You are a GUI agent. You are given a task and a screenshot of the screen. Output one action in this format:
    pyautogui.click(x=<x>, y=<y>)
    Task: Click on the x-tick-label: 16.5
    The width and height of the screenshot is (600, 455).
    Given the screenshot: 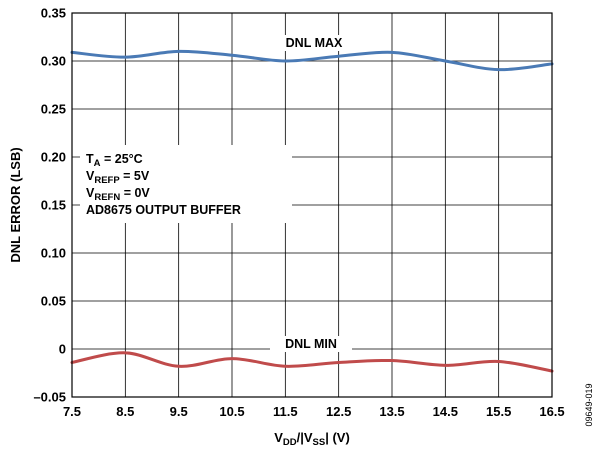 What is the action you would take?
    pyautogui.click(x=551, y=411)
    